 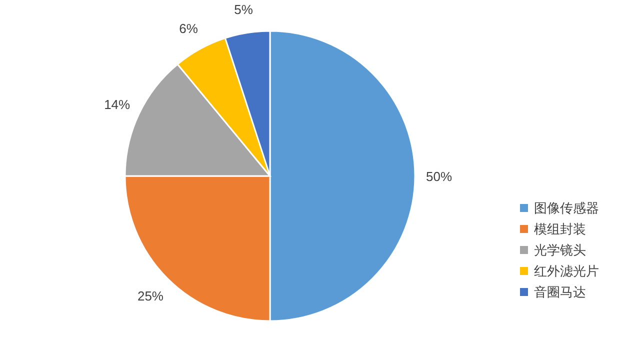 What do you see at coordinates (244, 10) in the screenshot?
I see `data-label: 5%` at bounding box center [244, 10].